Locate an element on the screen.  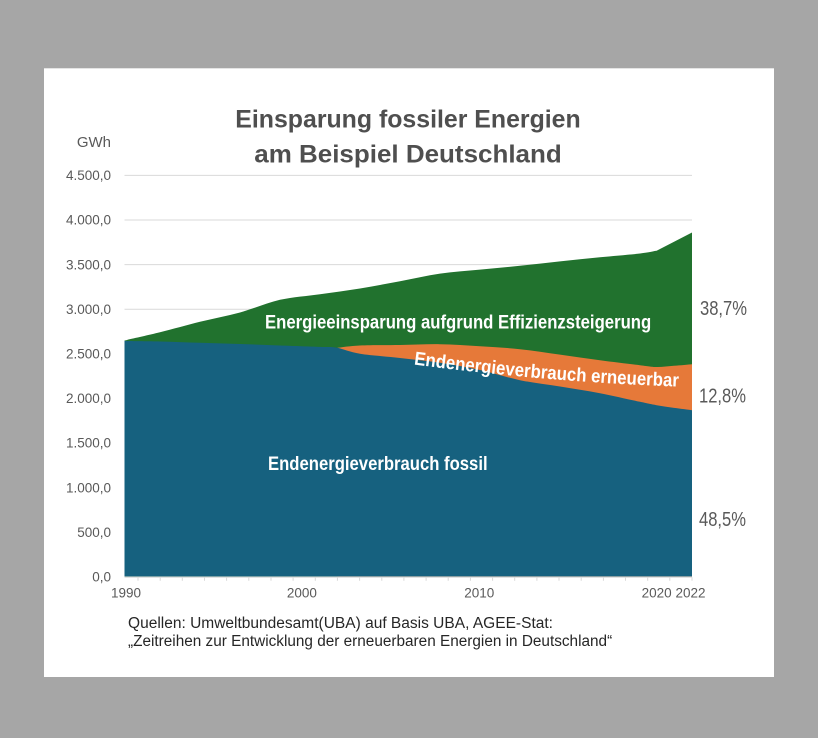
svg-text: 3.000,0 is located at coordinates (88, 309).